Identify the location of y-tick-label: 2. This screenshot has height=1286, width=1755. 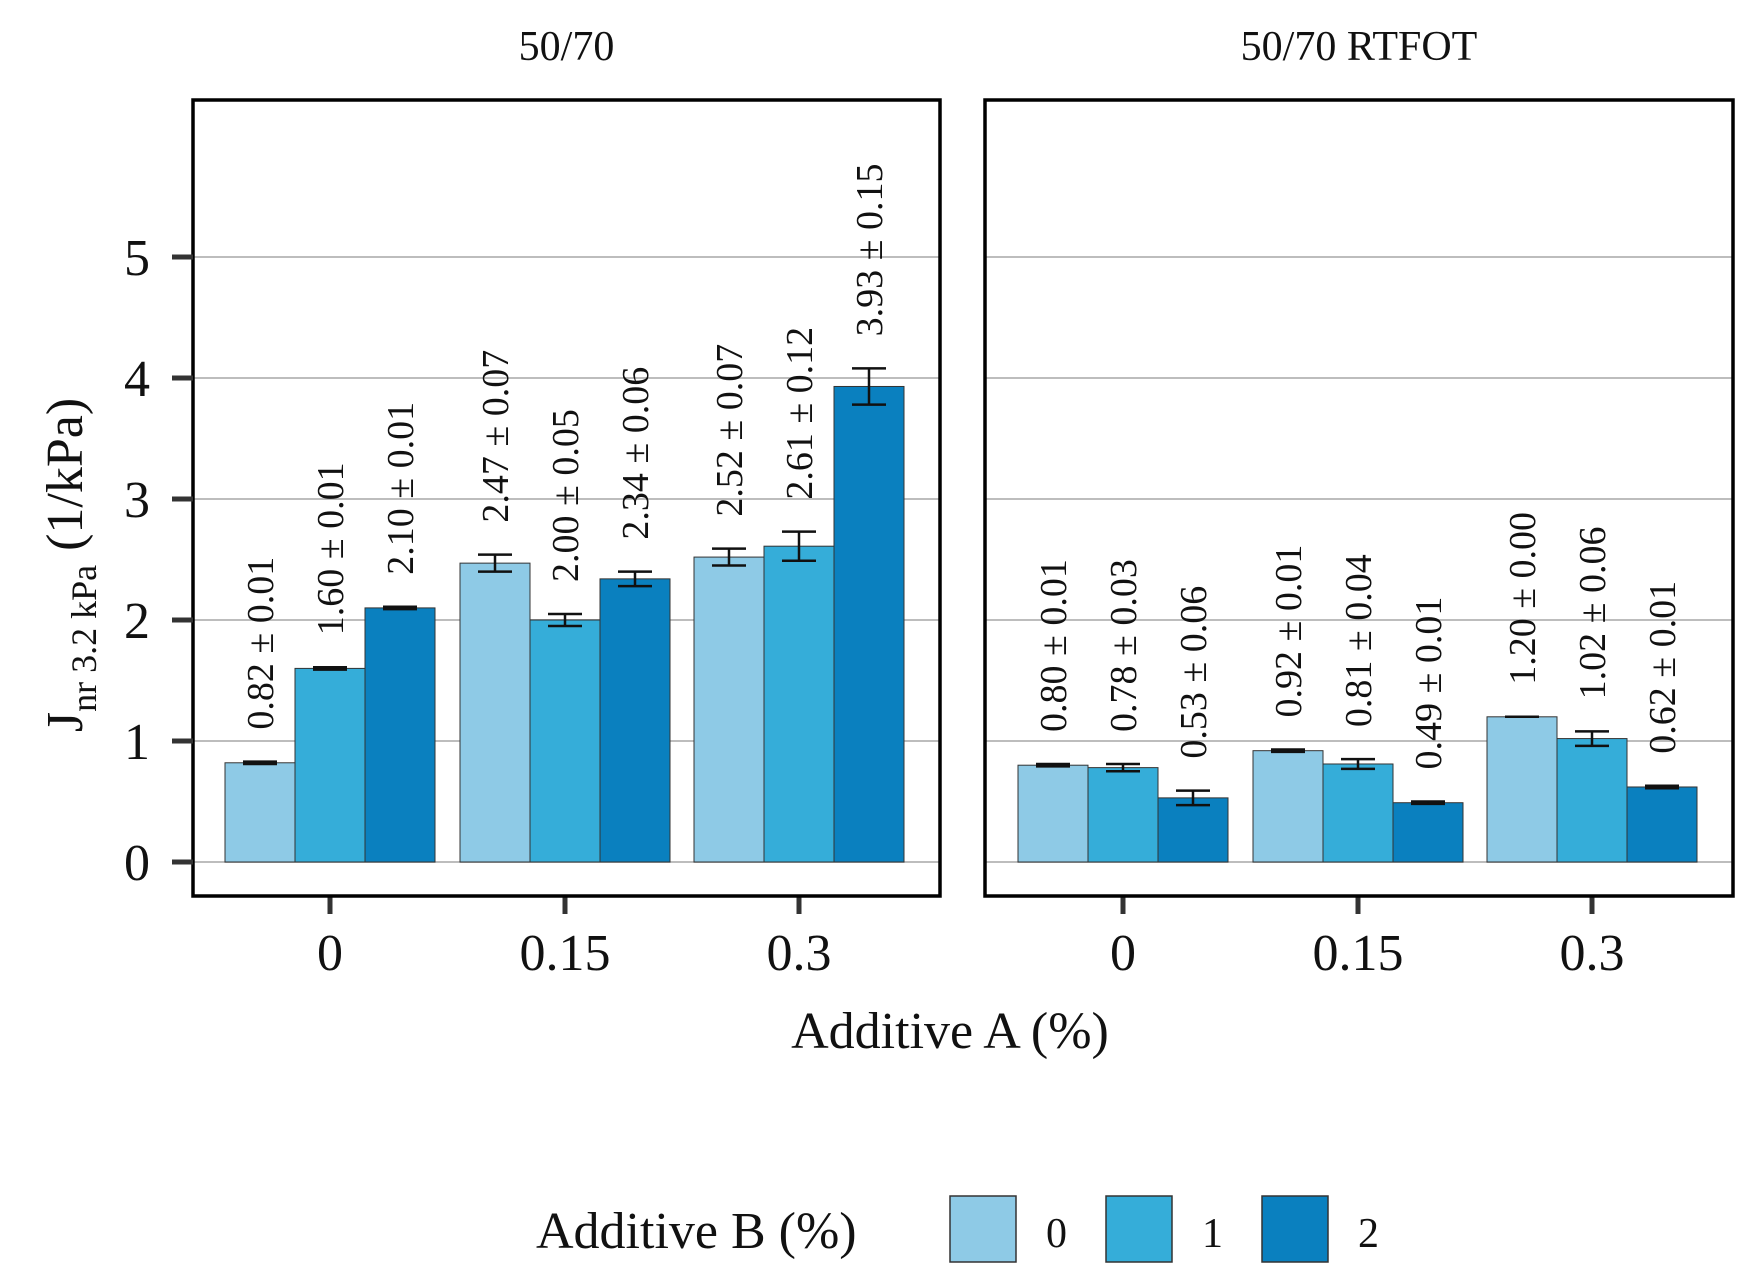
(137, 621).